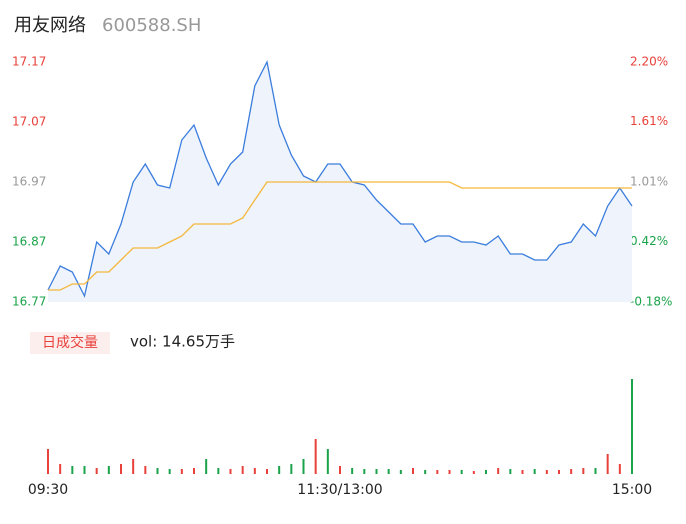  I want to click on x-tick-label: 15:00, so click(632, 490).